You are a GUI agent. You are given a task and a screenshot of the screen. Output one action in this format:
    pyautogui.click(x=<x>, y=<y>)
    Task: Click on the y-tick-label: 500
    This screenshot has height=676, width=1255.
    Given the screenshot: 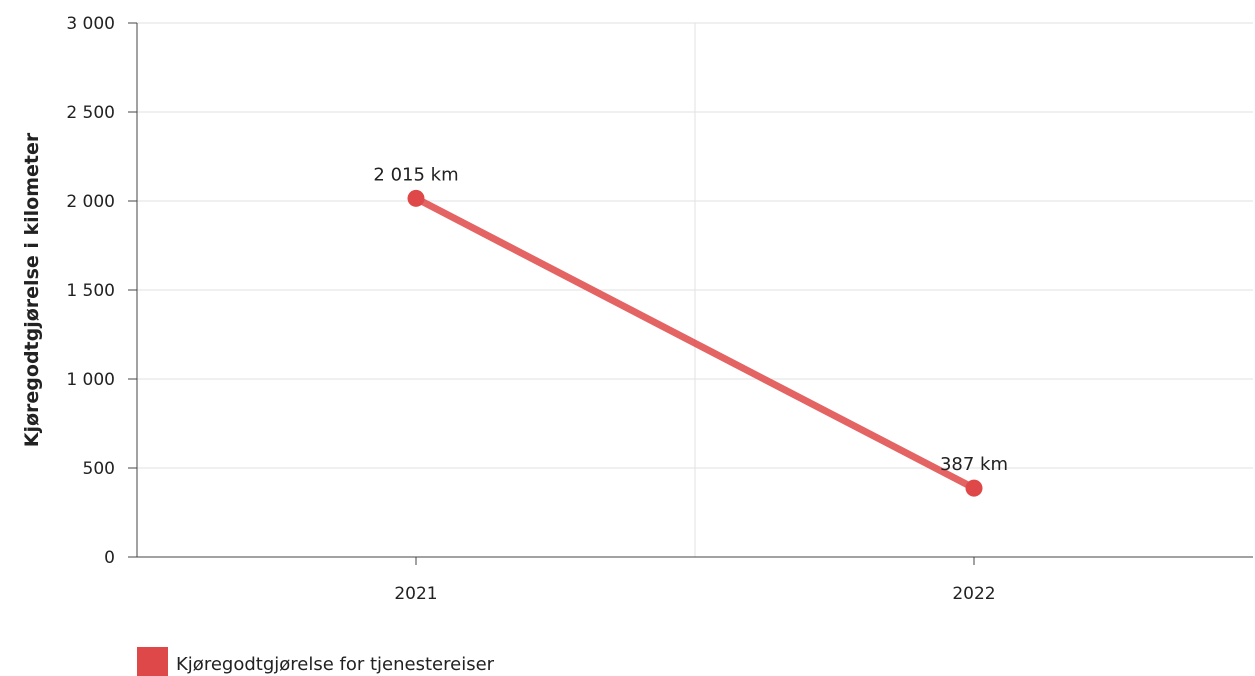 What is the action you would take?
    pyautogui.click(x=99, y=469)
    